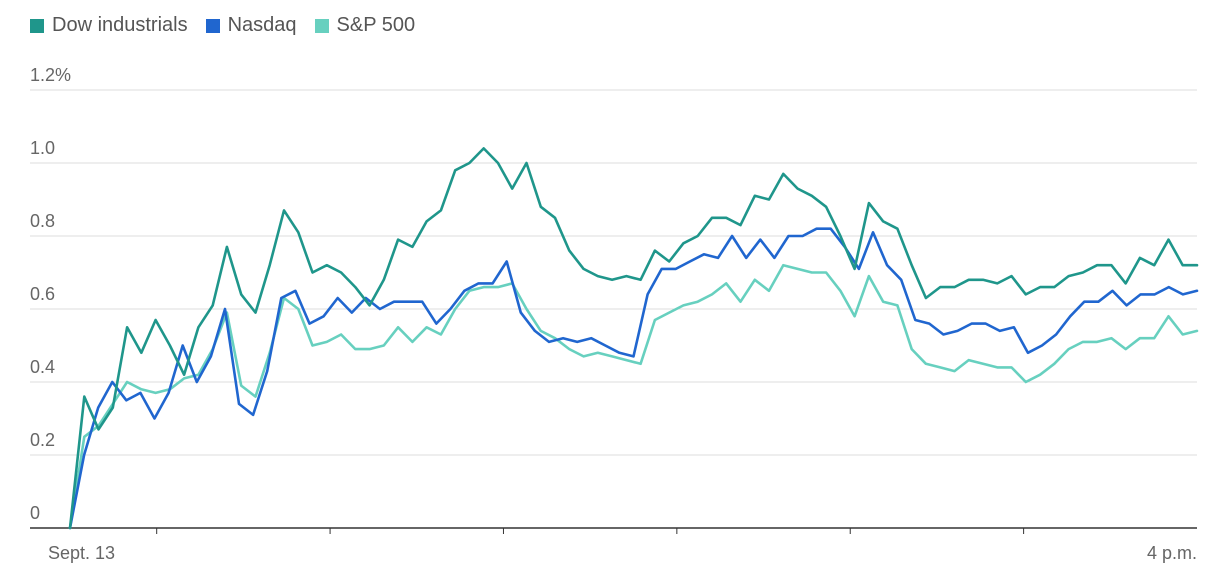 Image resolution: width=1216 pixels, height=566 pixels. I want to click on x-tick-label-start: Sept. 13, so click(81, 553).